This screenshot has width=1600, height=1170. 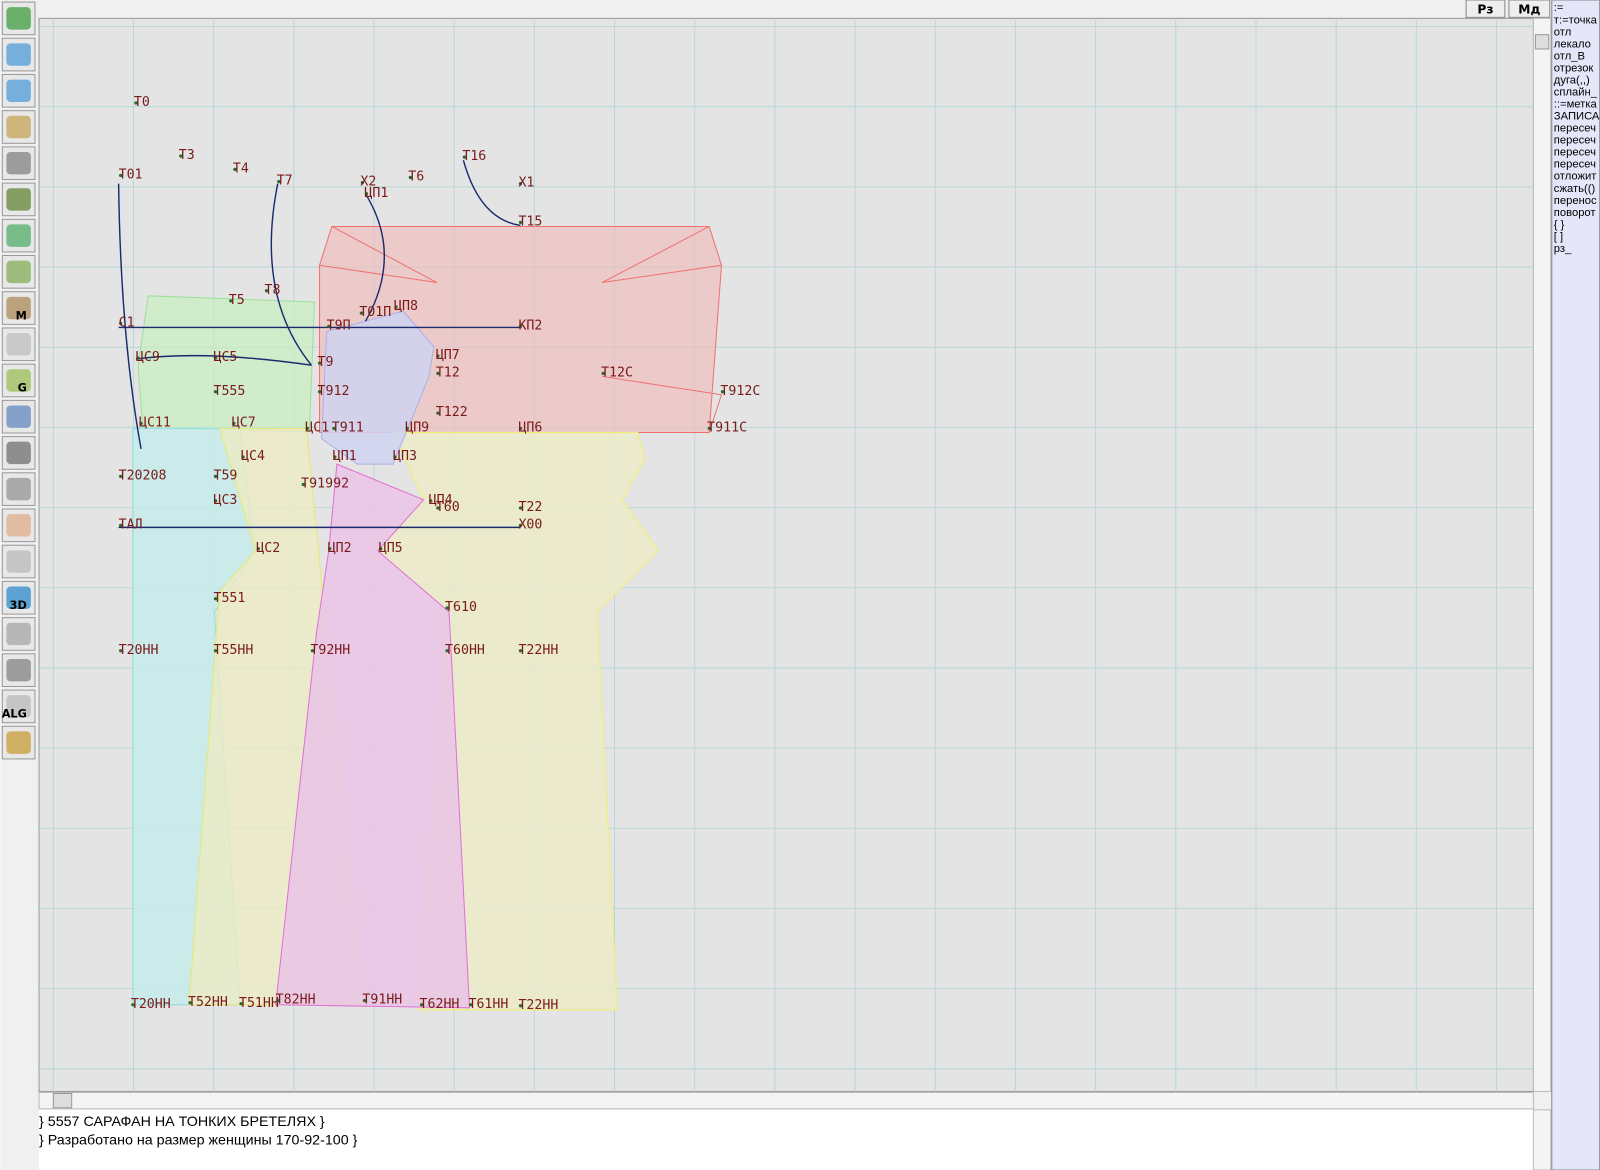 I want to click on point-label: Т122, so click(x=452, y=412).